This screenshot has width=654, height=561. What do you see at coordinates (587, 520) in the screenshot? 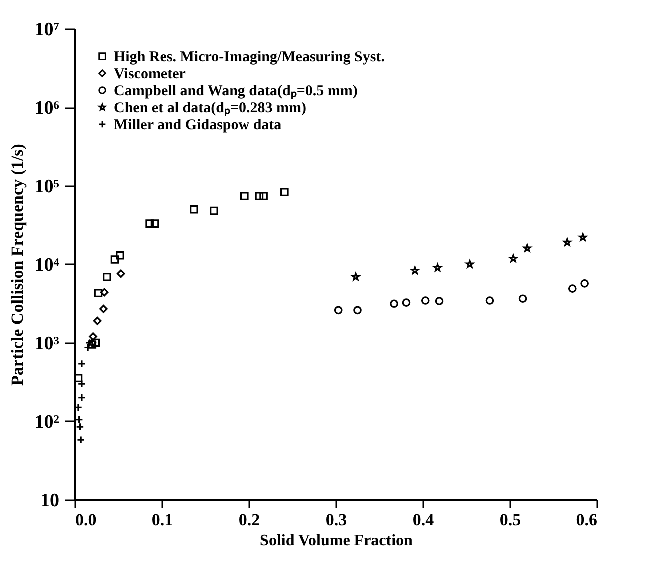
I see `x-tick-label: 0.6` at bounding box center [587, 520].